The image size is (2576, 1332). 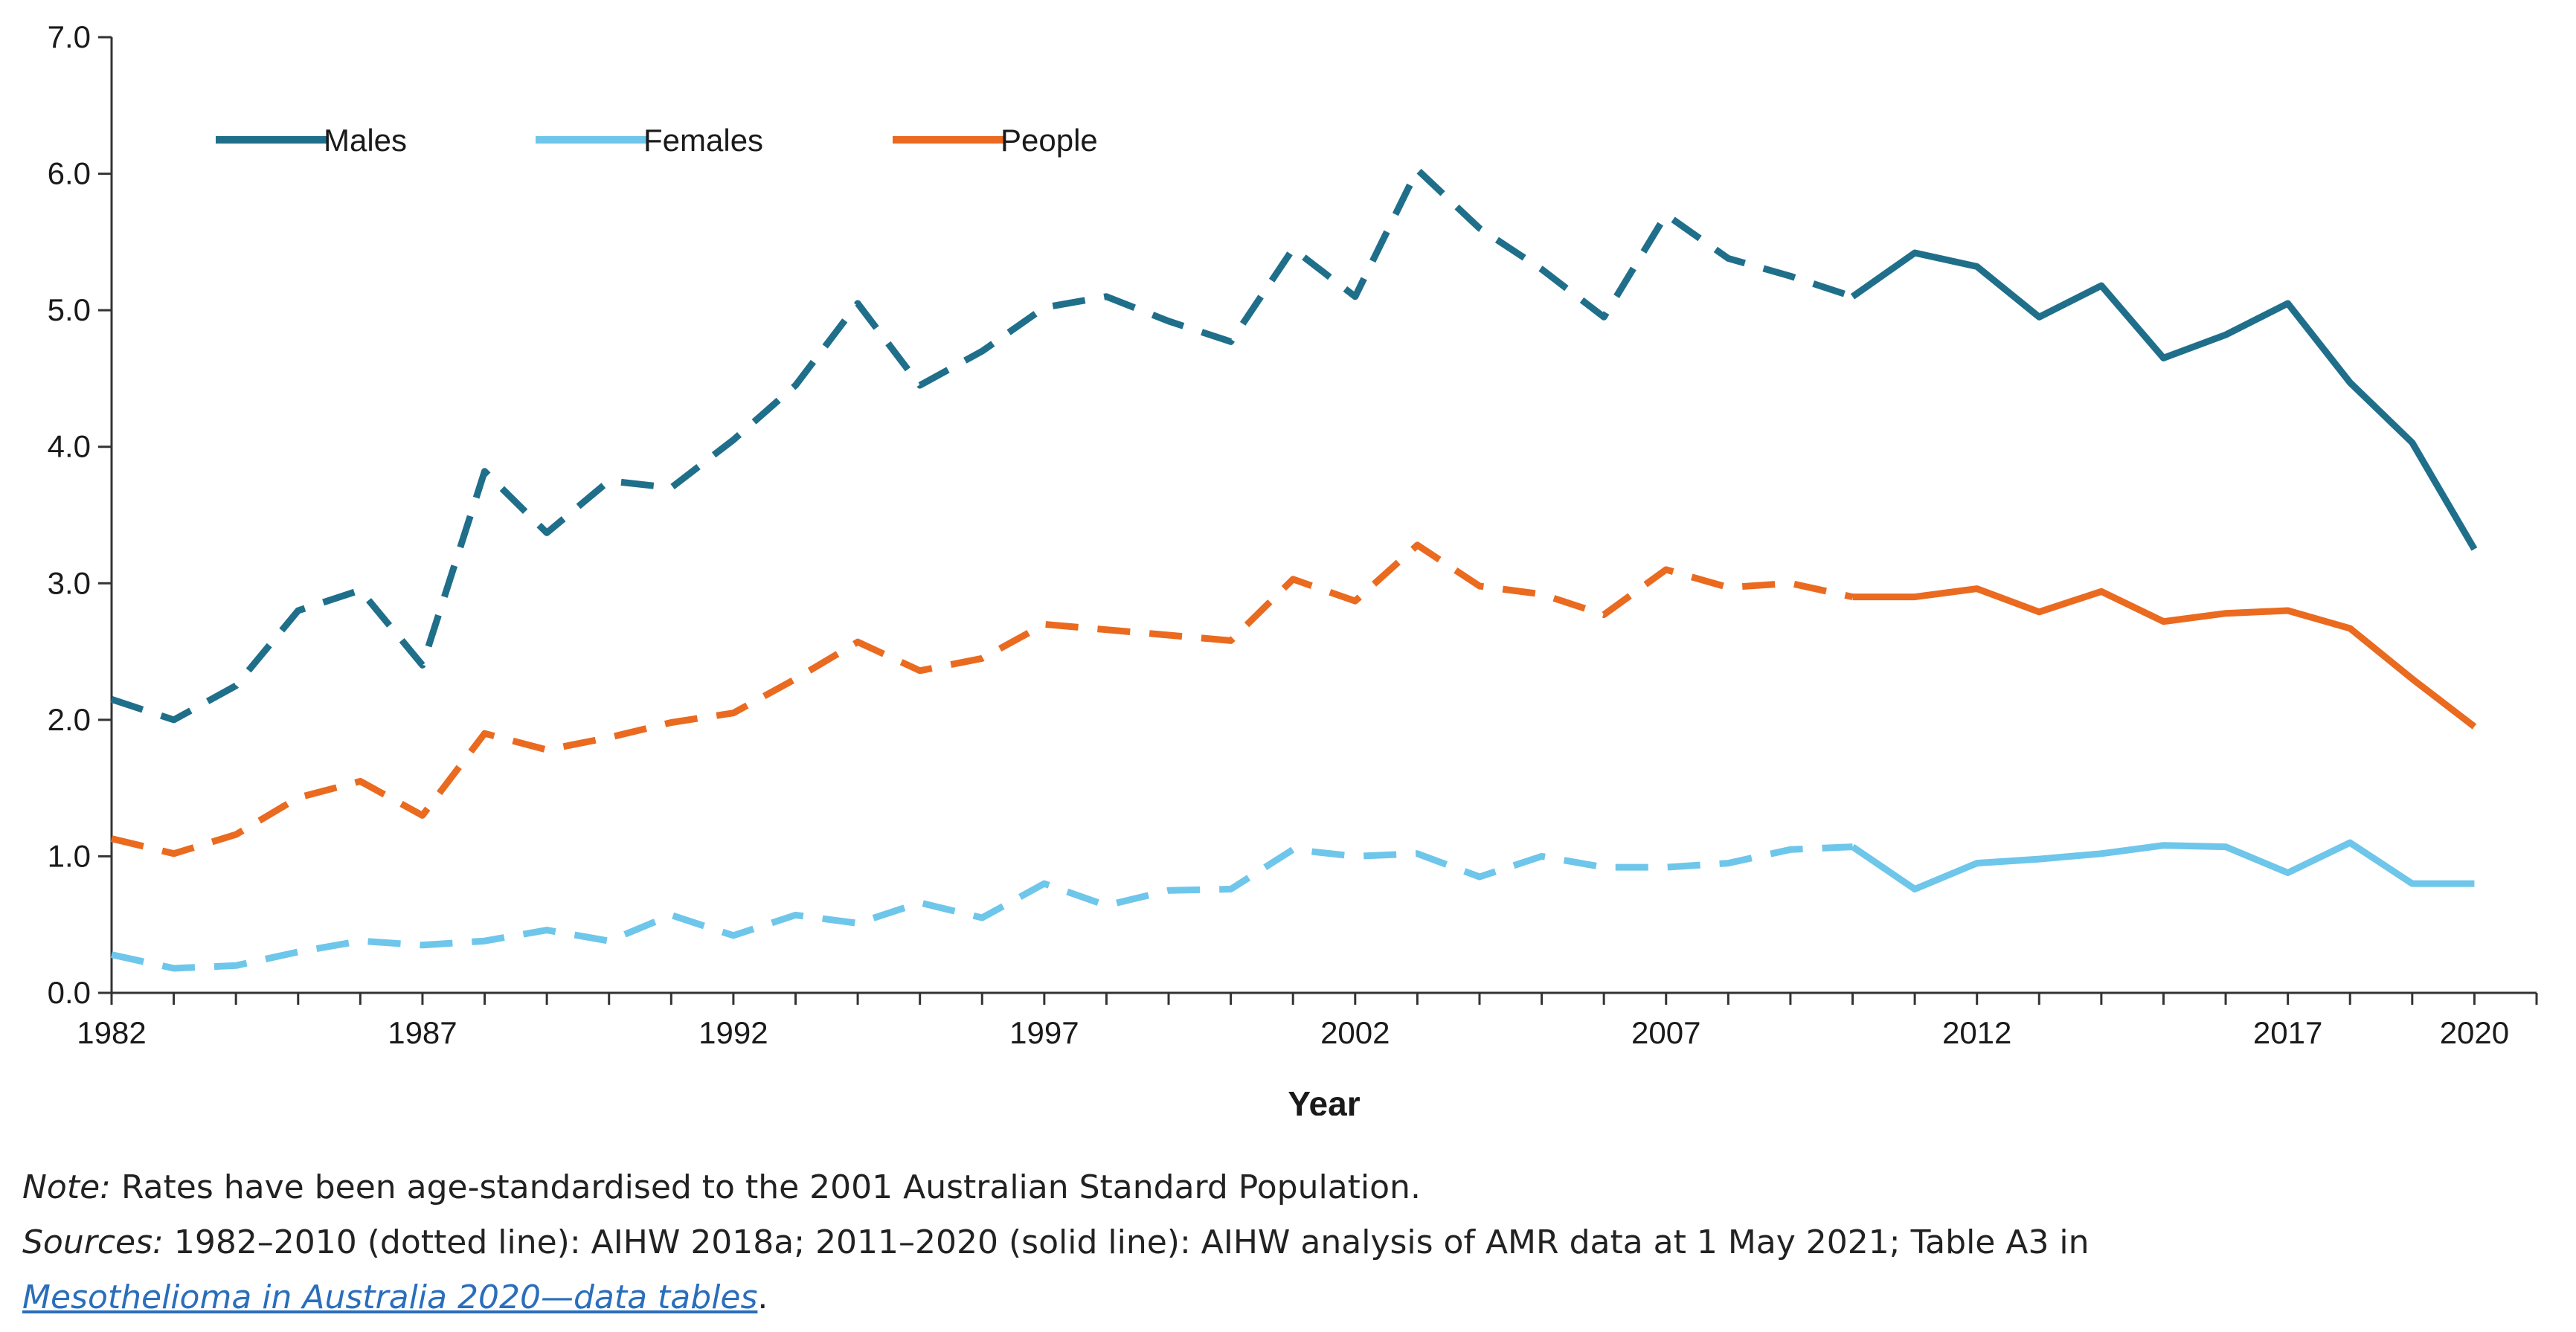 What do you see at coordinates (111, 1032) in the screenshot?
I see `x-tick-label: 1982` at bounding box center [111, 1032].